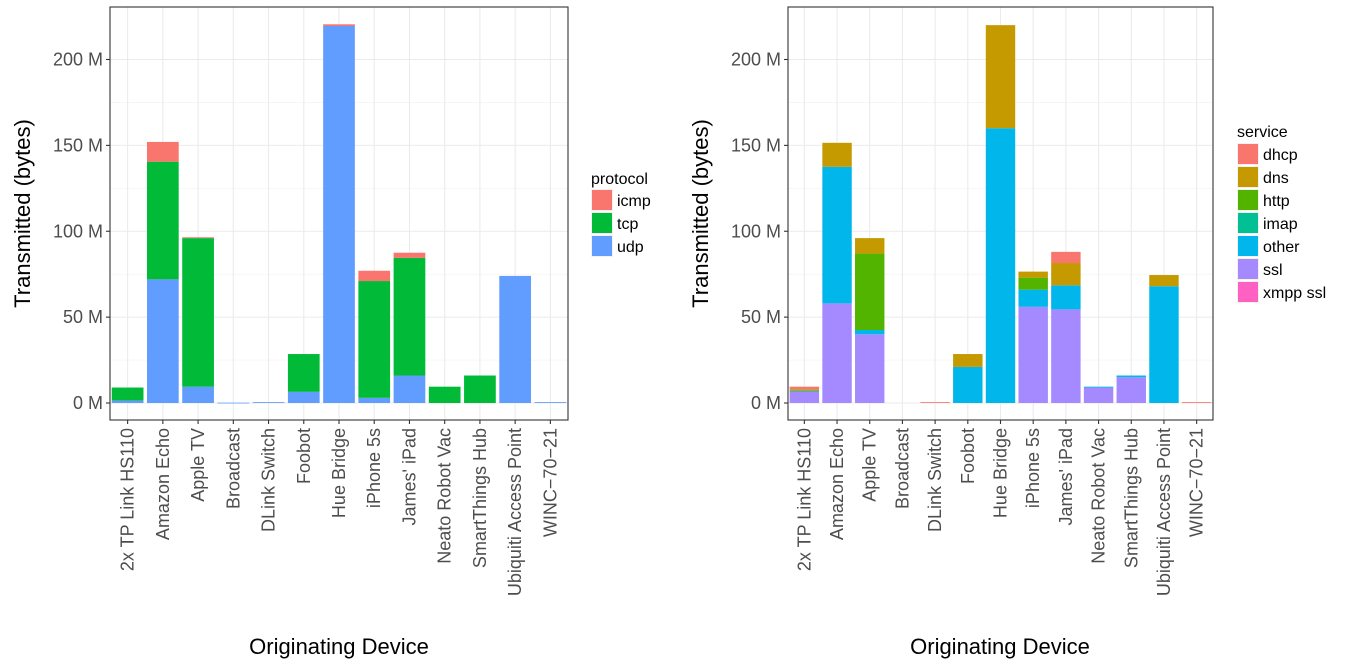  I want to click on x-tick-label: Hue Bridge, so click(1001, 473).